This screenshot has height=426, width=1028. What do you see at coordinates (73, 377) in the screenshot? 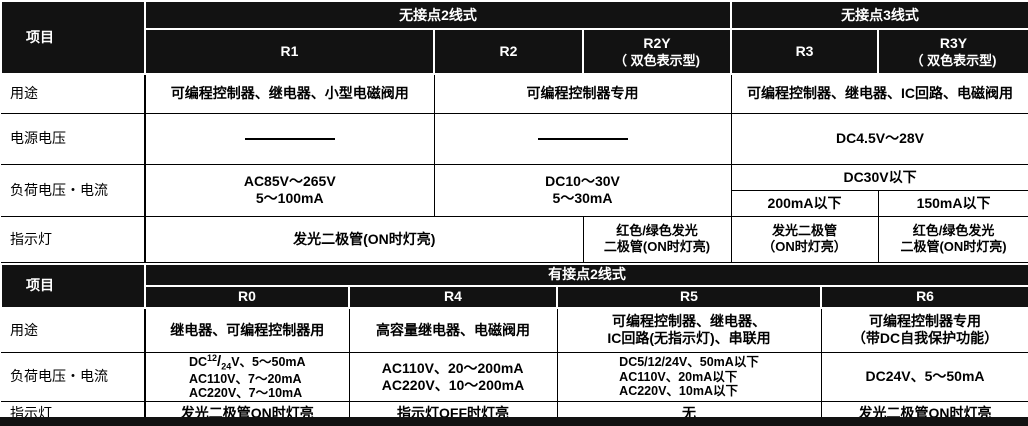
I see `row-label-load-2: 负荷电压・电流` at bounding box center [73, 377].